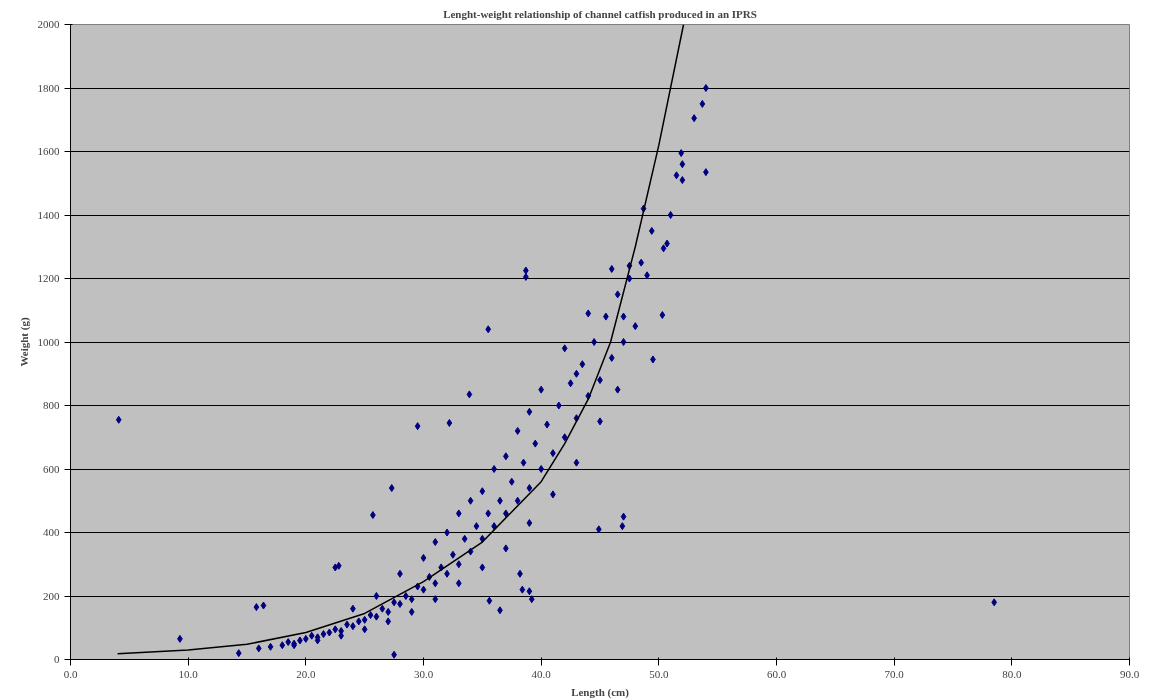  Describe the element at coordinates (188, 673) in the screenshot. I see `x-tick-label: 10.0` at that location.